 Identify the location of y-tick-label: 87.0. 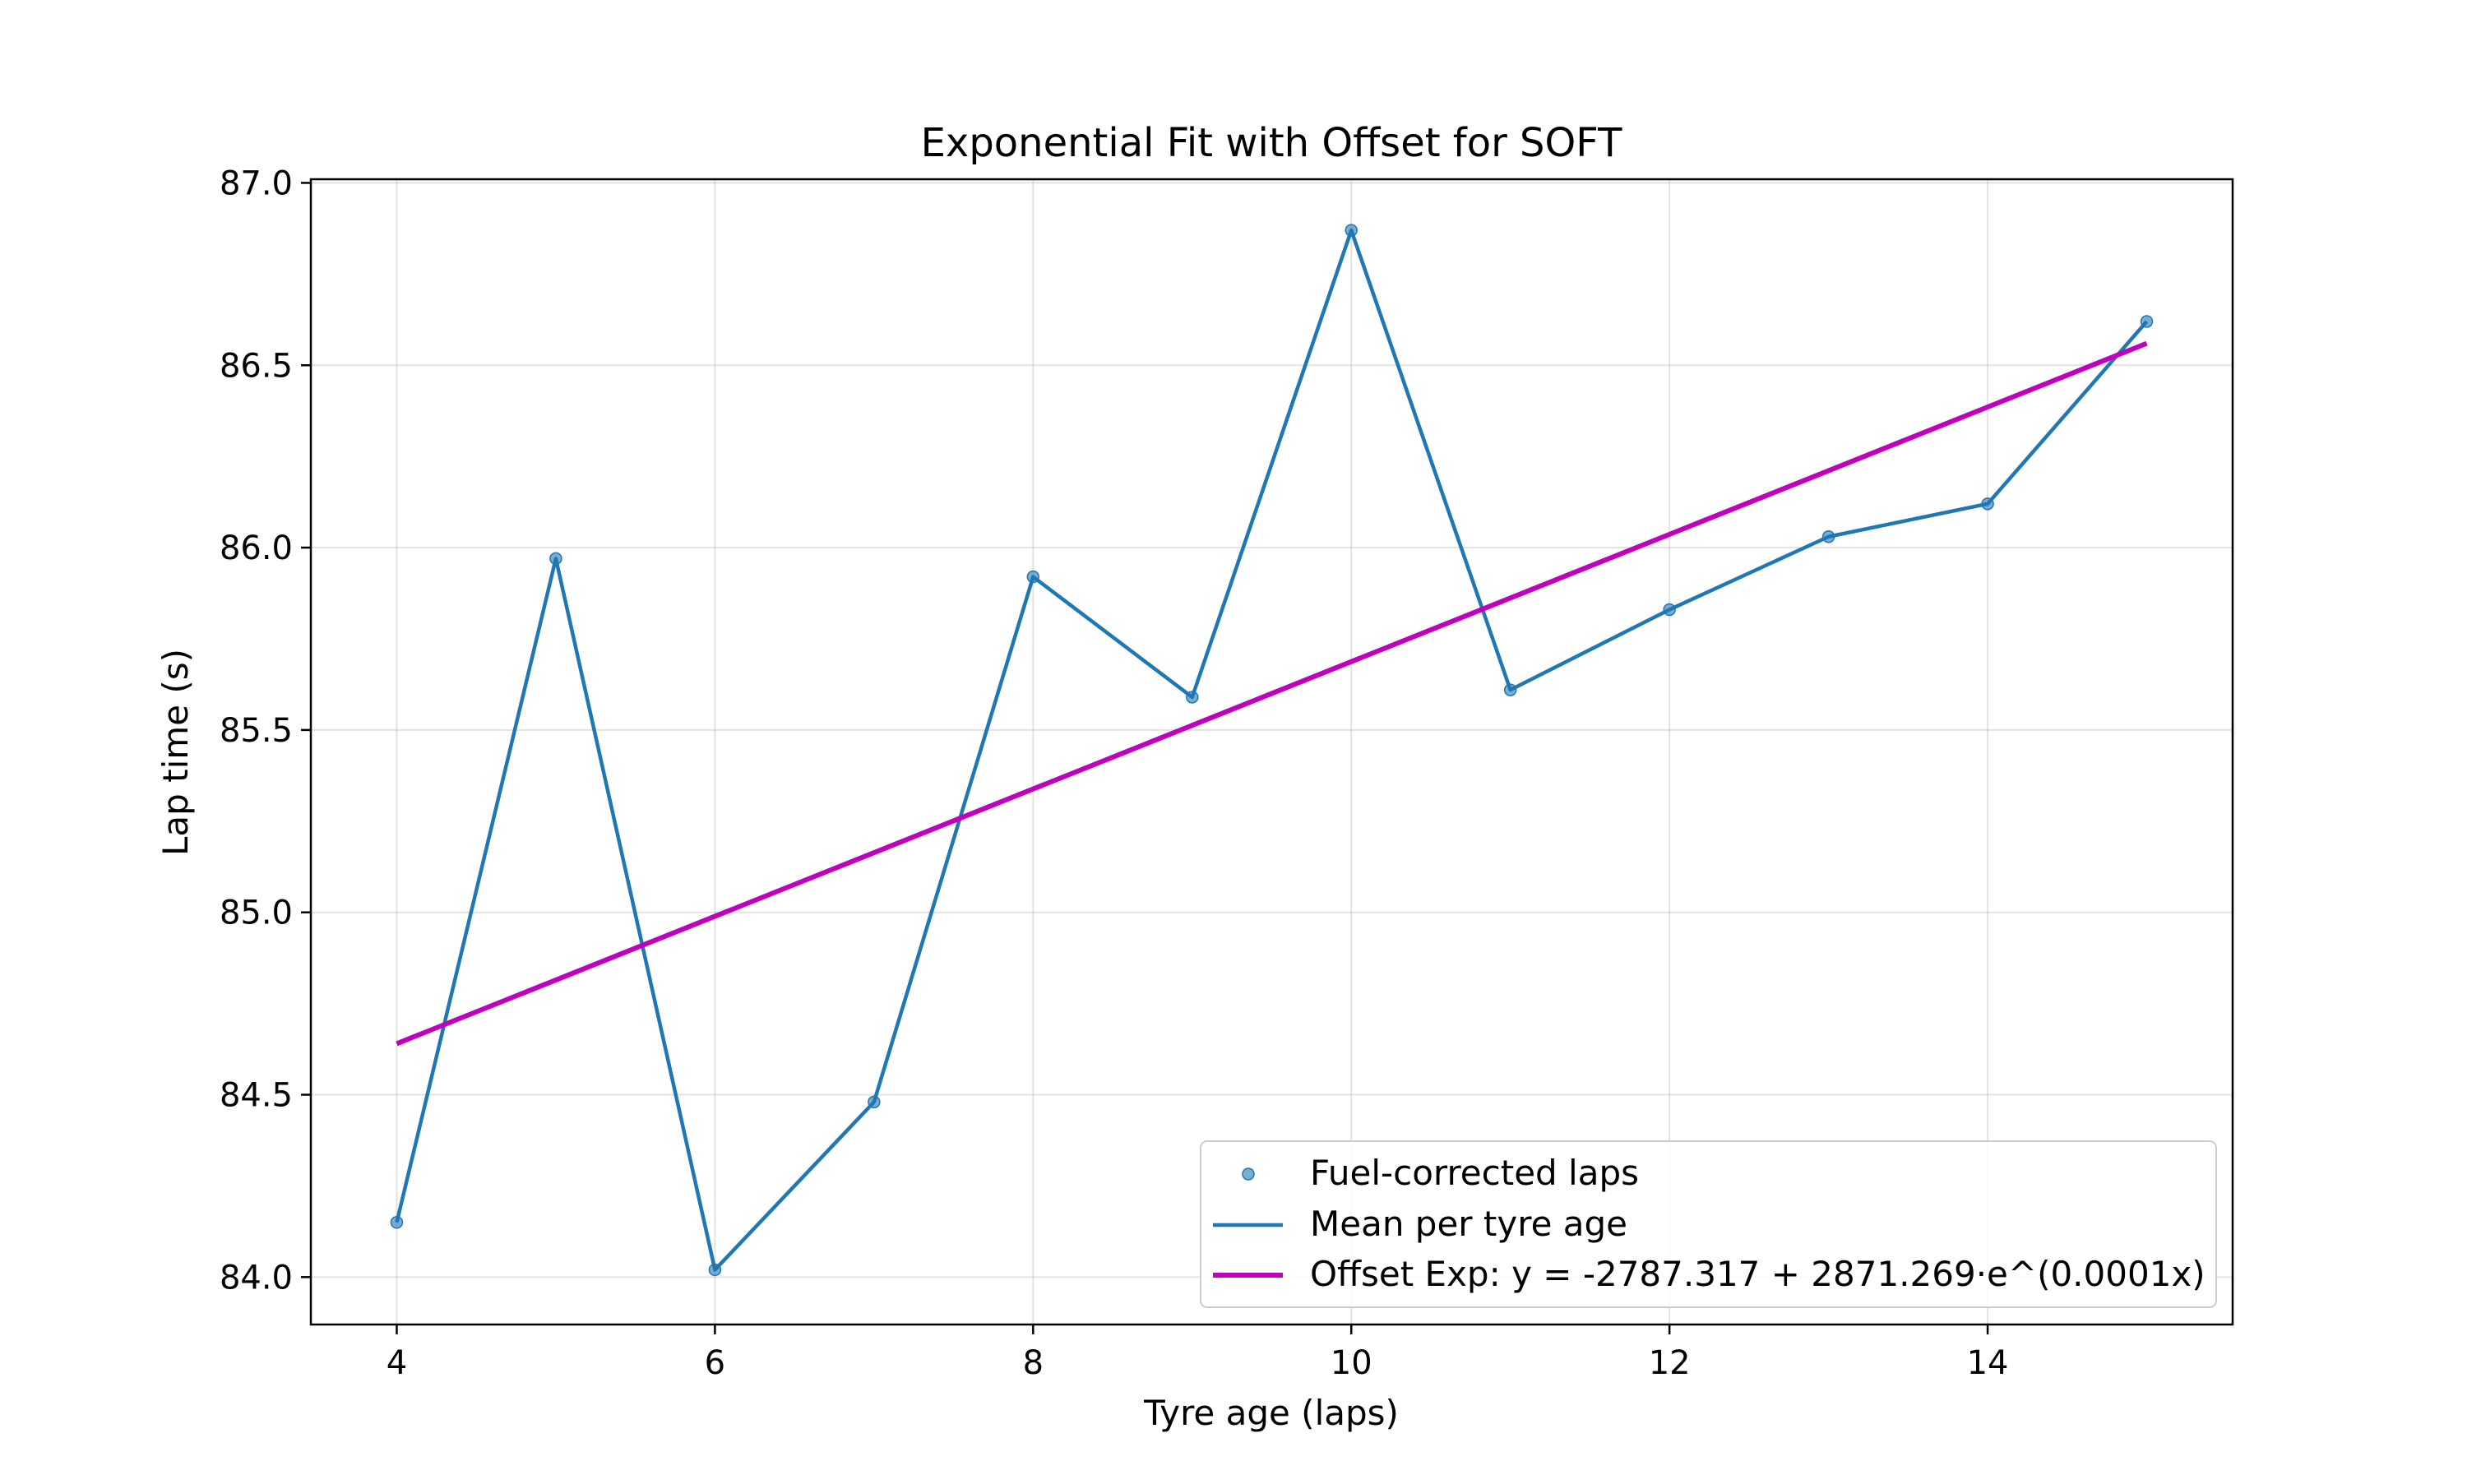
(257, 183).